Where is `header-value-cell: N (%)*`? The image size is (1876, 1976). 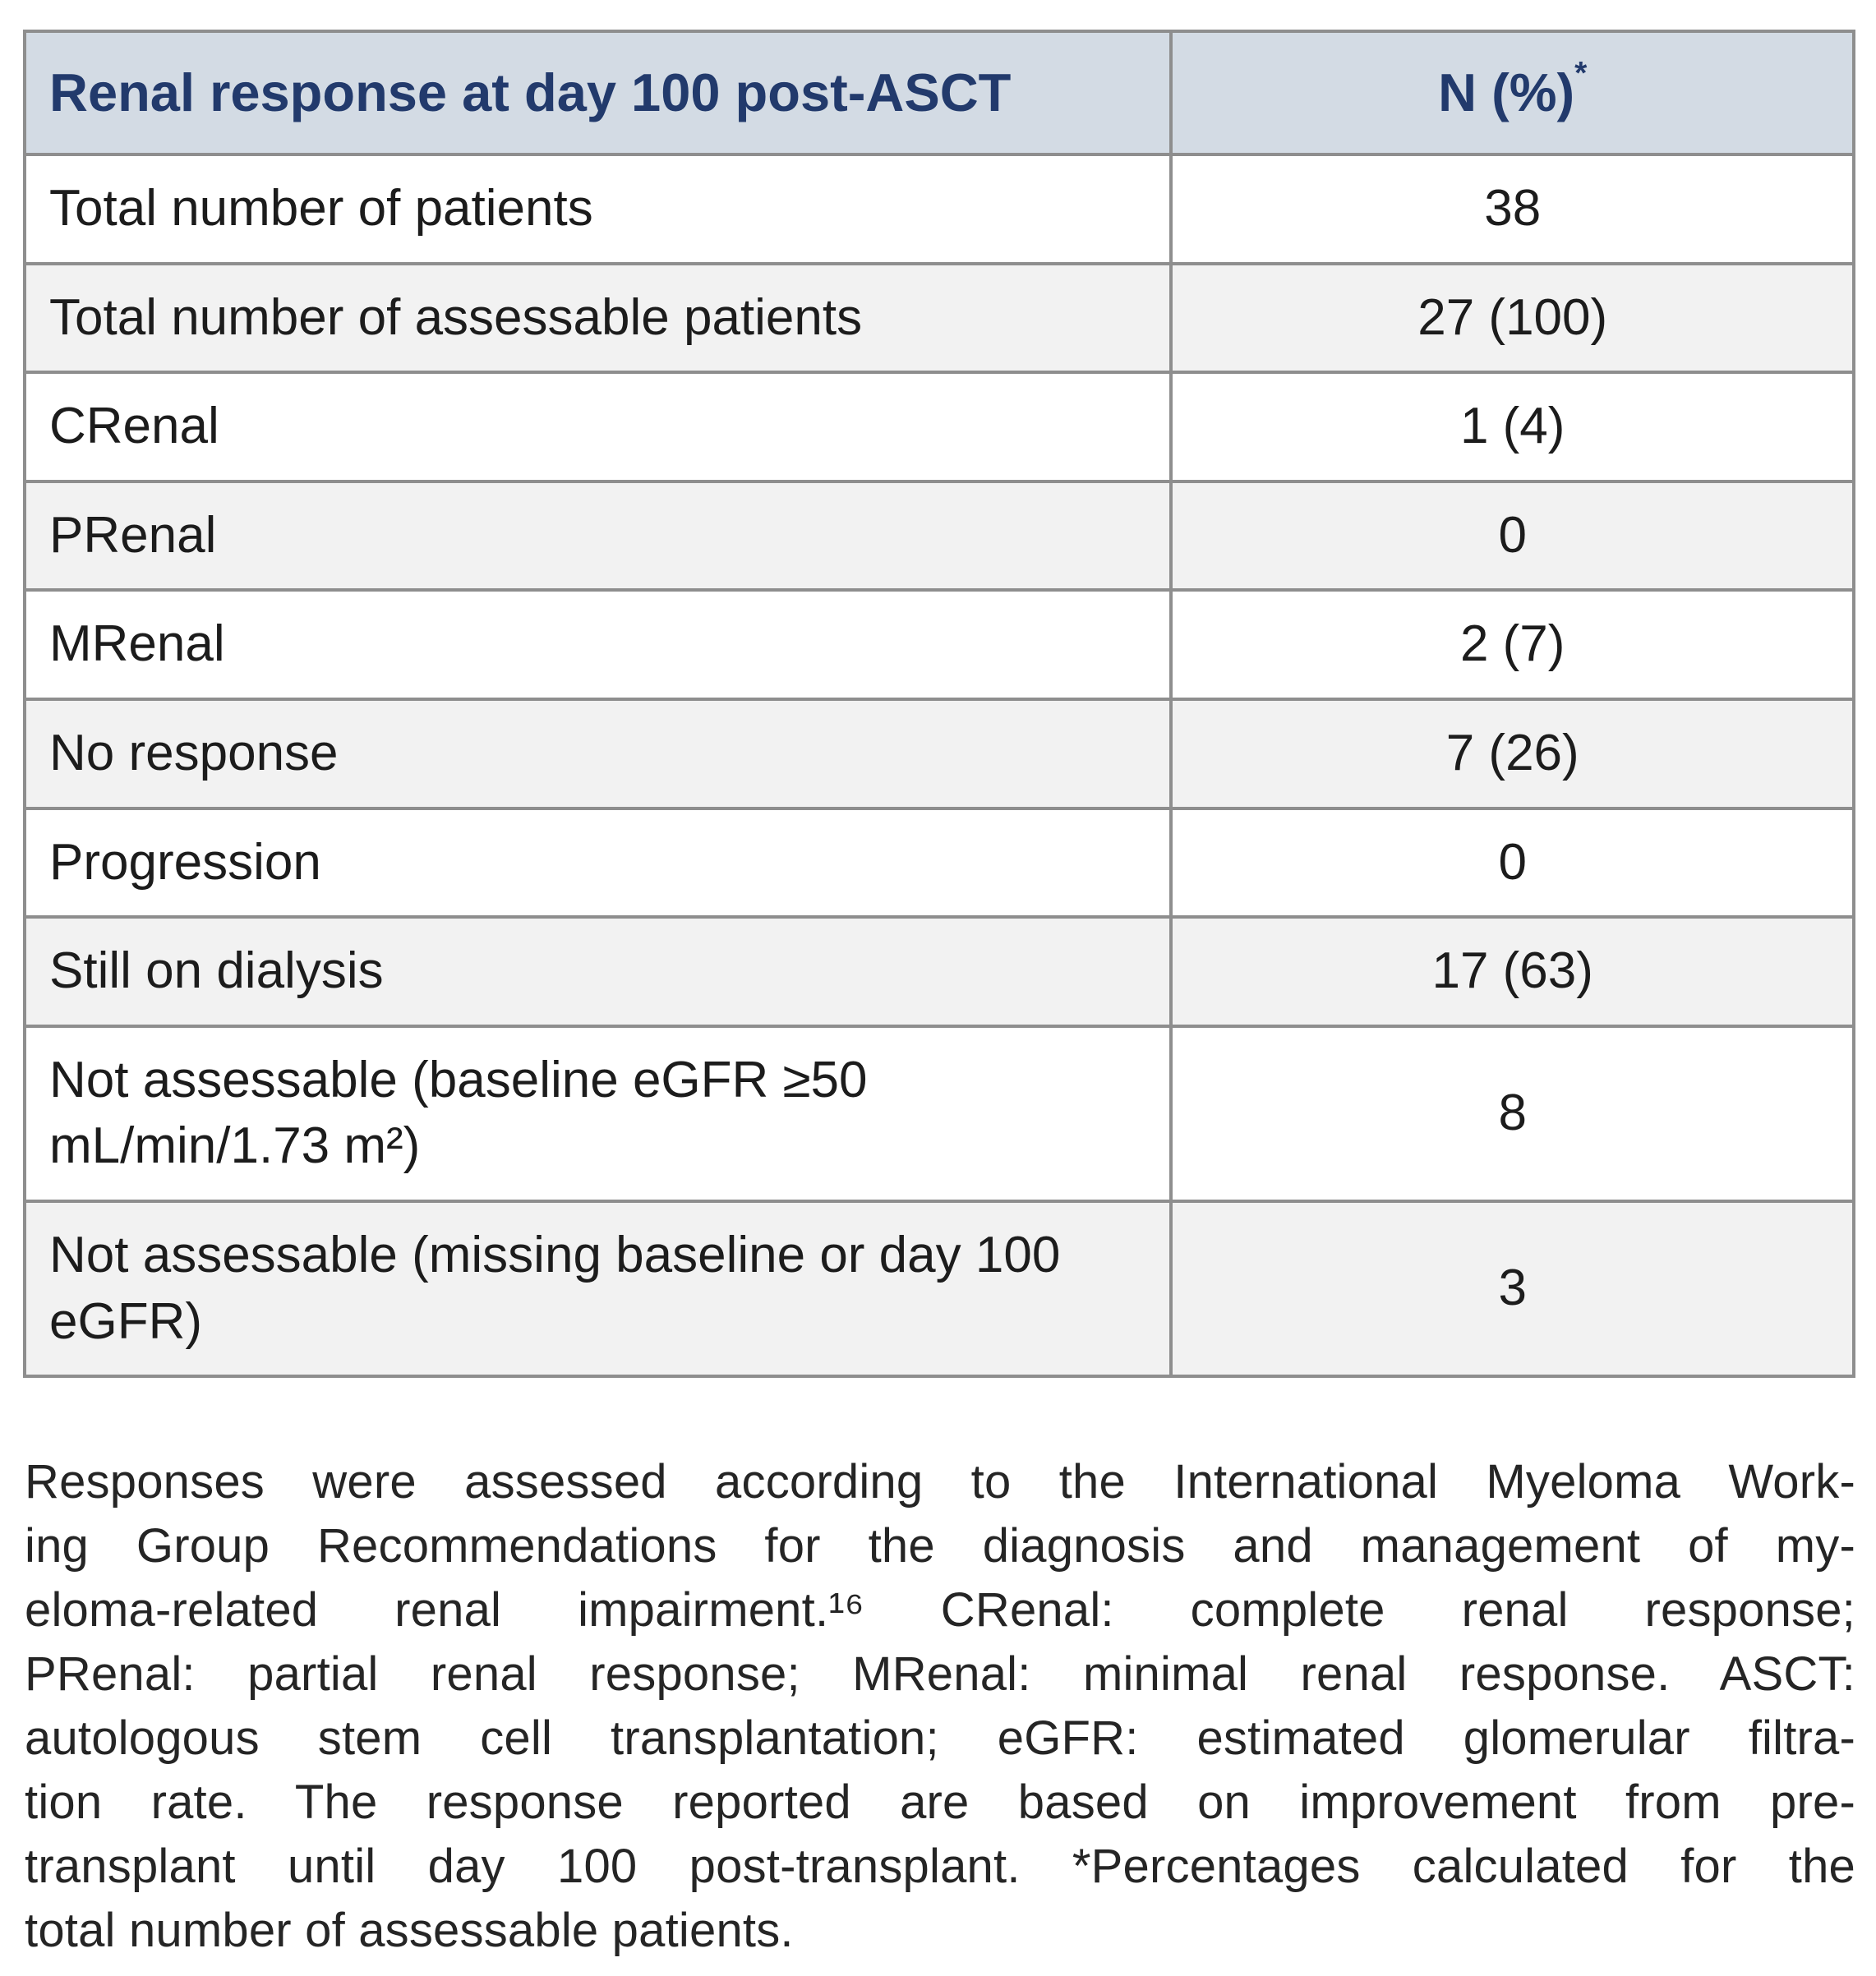 header-value-cell: N (%)* is located at coordinates (1512, 93).